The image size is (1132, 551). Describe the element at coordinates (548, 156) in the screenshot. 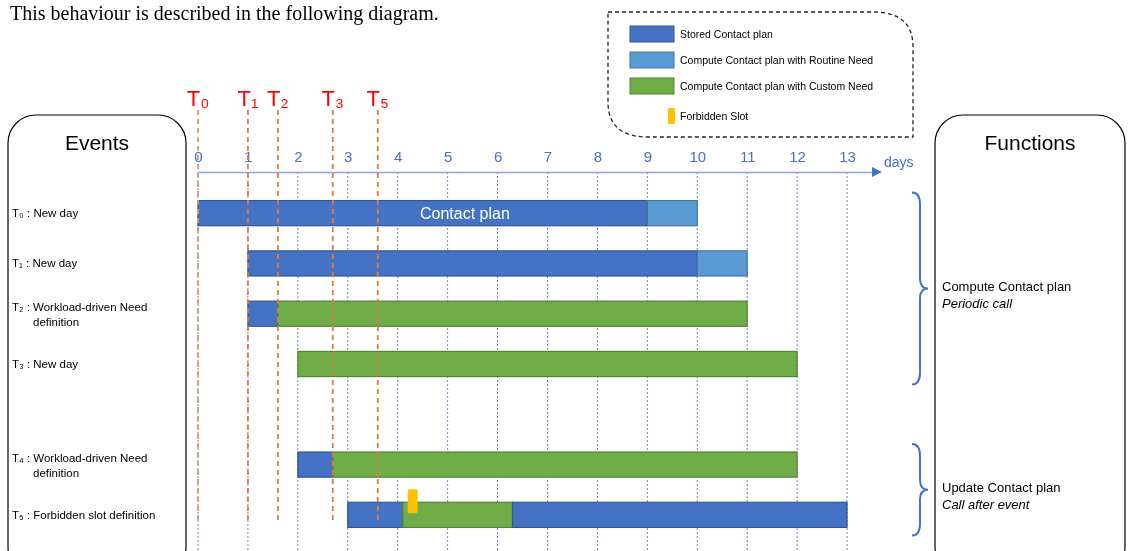

I see `x-tick-label: 7` at that location.